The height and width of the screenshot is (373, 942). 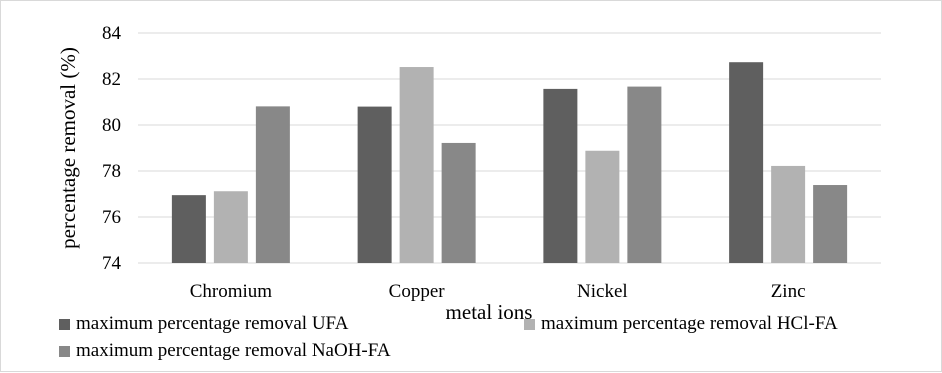 I want to click on y-tick-label: 76, so click(x=111, y=217).